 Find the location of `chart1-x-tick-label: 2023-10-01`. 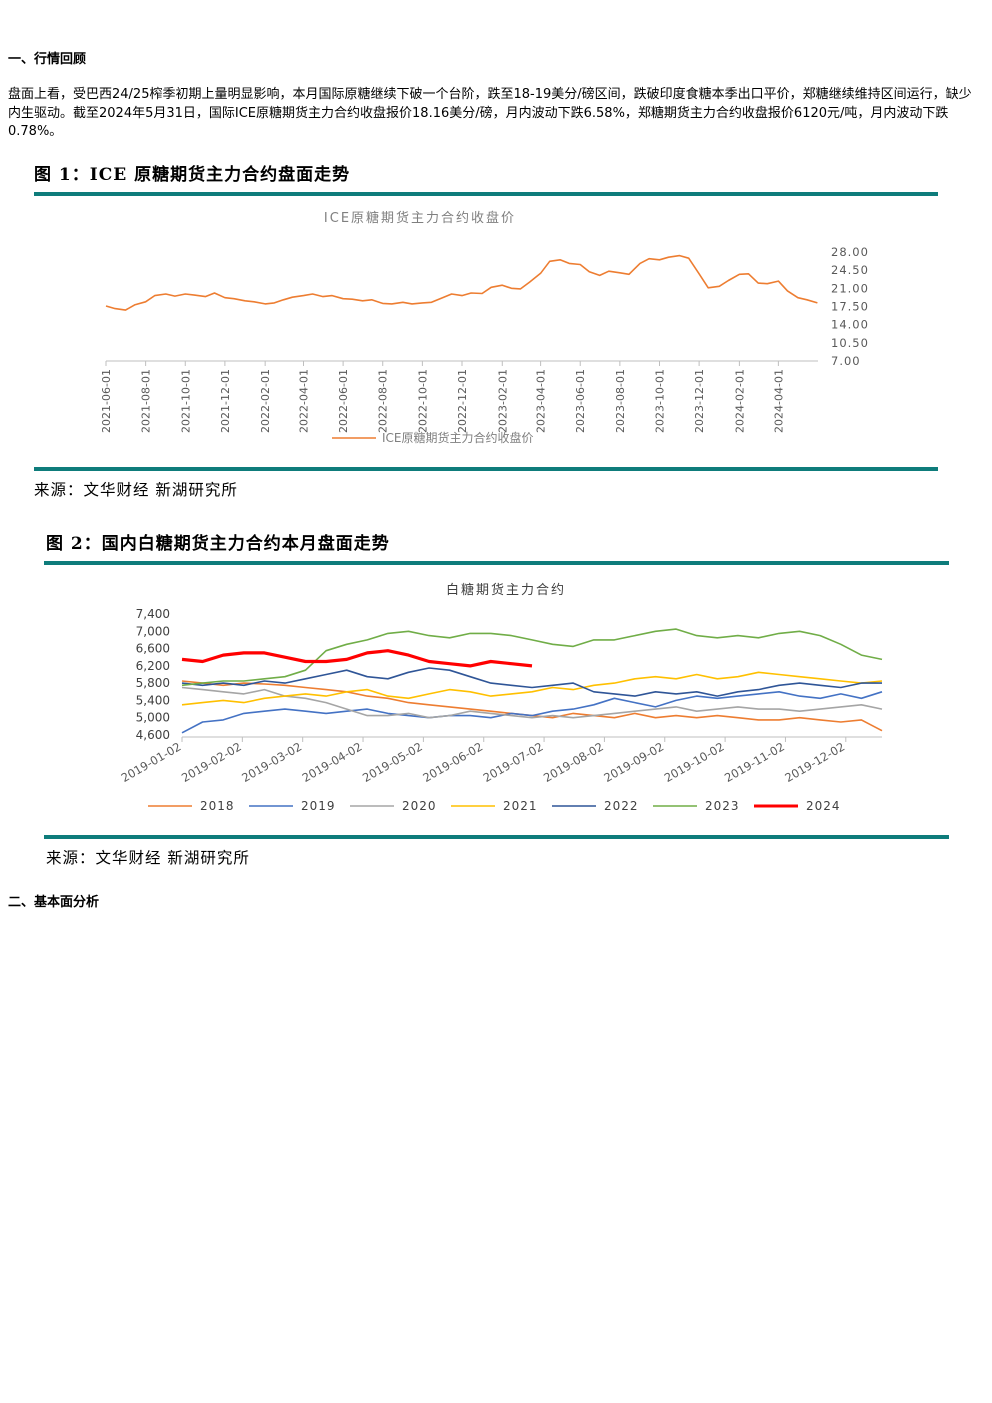

chart1-x-tick-label: 2023-10-01 is located at coordinates (659, 401).